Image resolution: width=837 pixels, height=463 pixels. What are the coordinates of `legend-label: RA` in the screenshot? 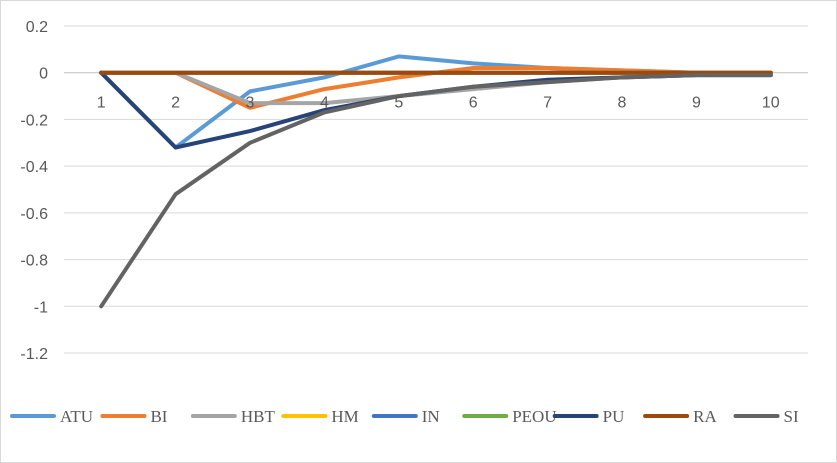 It's located at (705, 416).